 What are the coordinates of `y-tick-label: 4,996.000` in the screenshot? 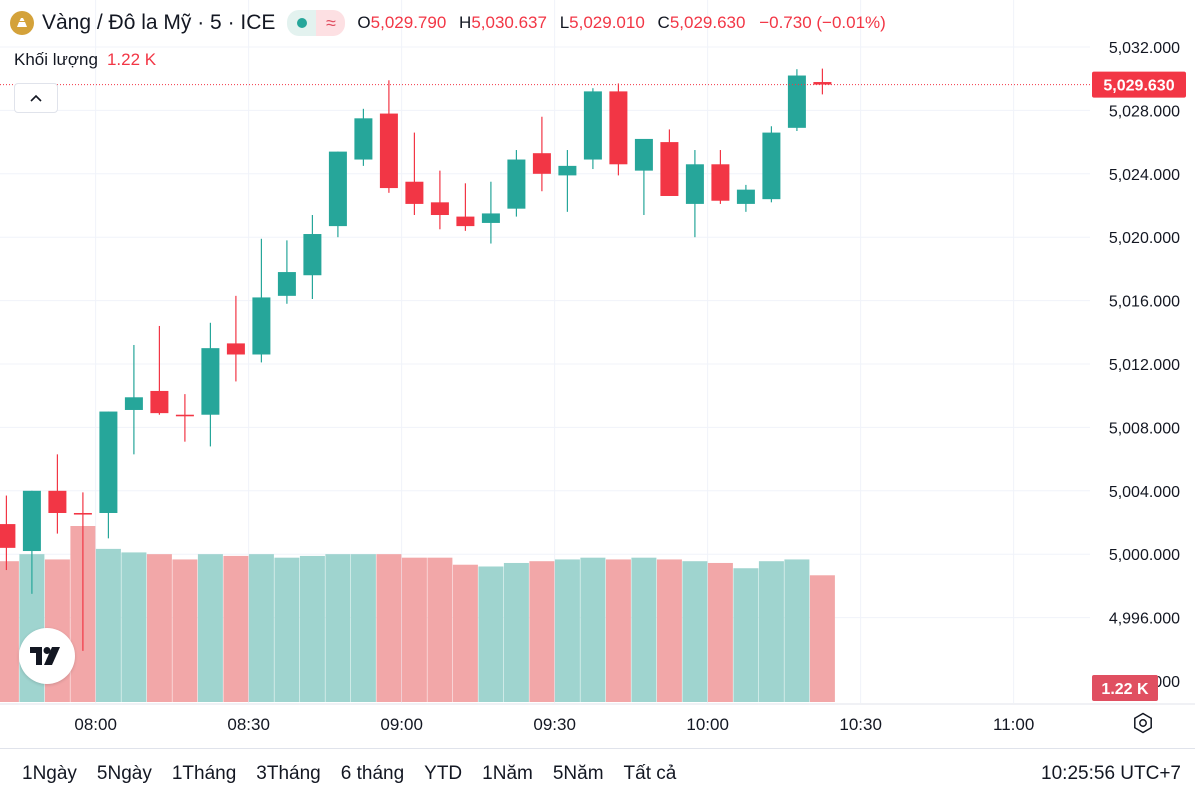 It's located at (1144, 619).